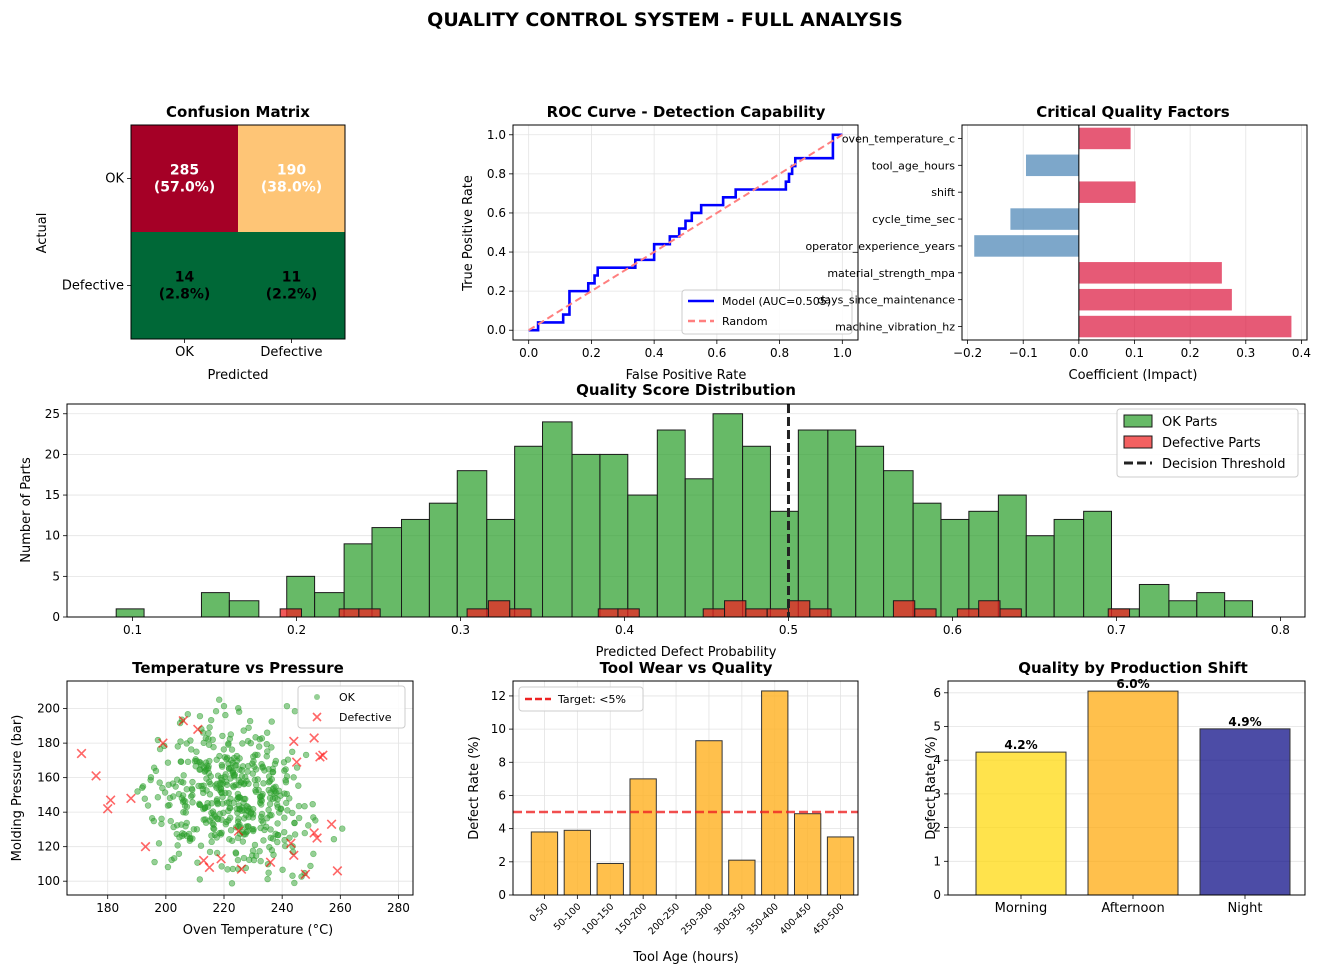  I want to click on cm-frame, so click(238, 232).